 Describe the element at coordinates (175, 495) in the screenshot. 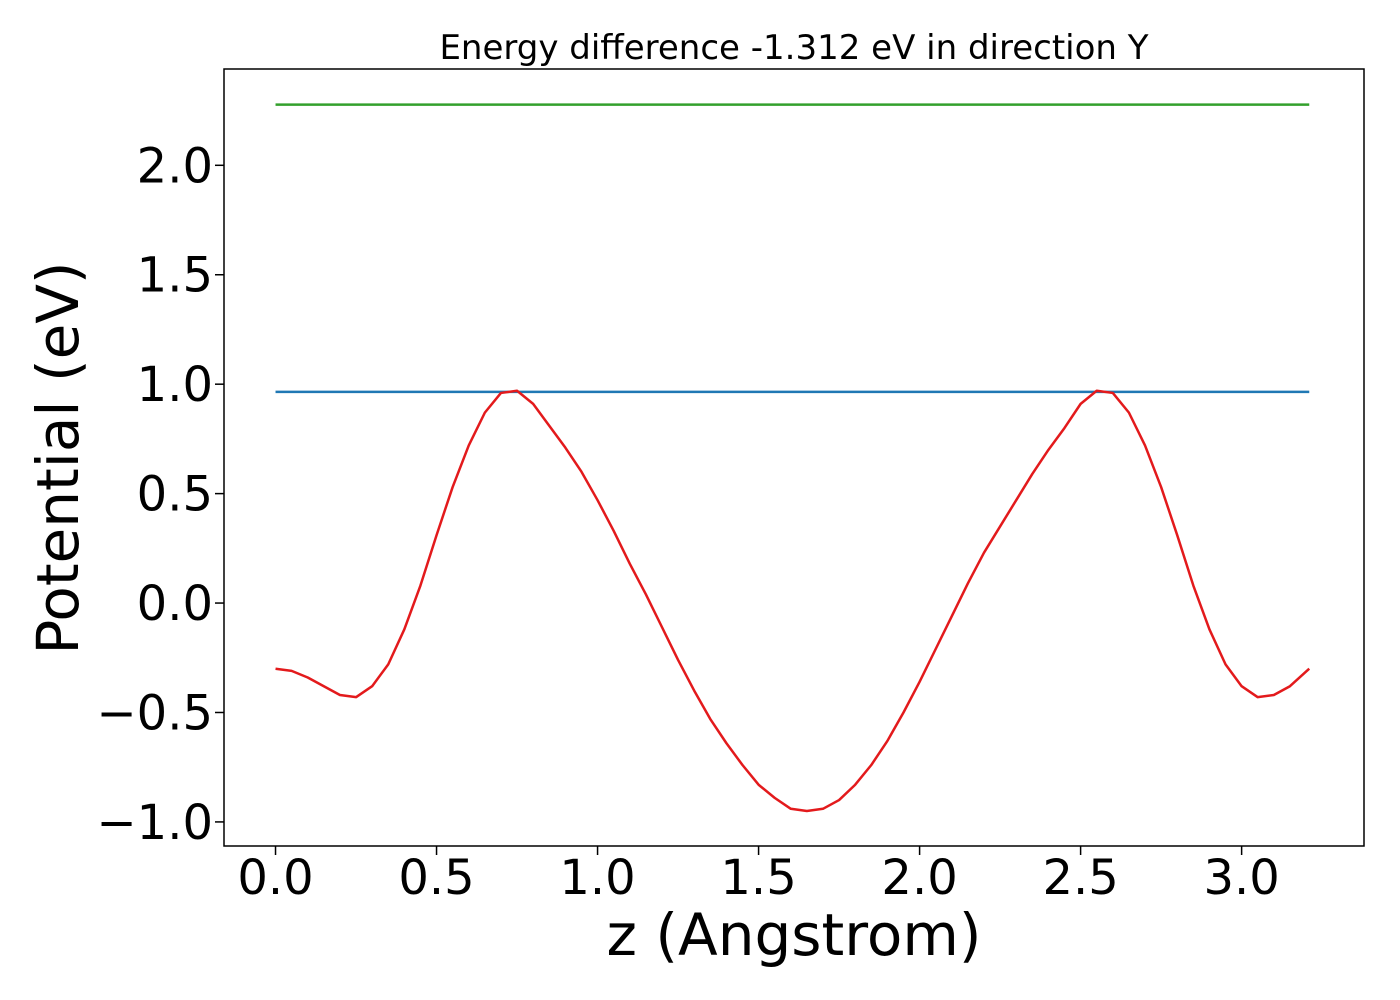

I see `y-tick-label: 0.5` at that location.